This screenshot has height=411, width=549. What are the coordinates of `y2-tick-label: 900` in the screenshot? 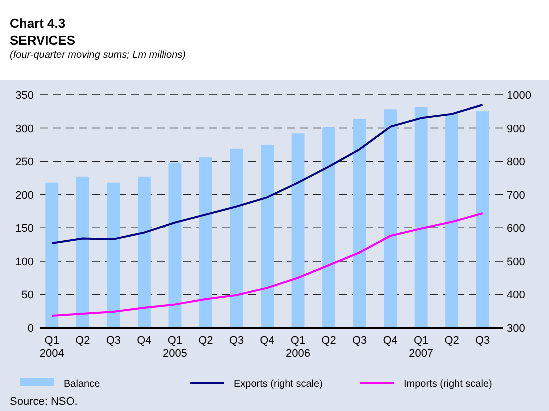 It's located at (516, 129).